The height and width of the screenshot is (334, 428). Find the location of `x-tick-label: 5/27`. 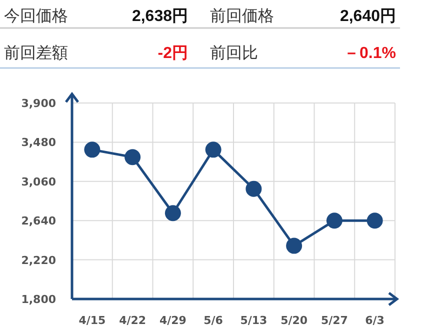

x-tick-label: 5/27 is located at coordinates (334, 320).